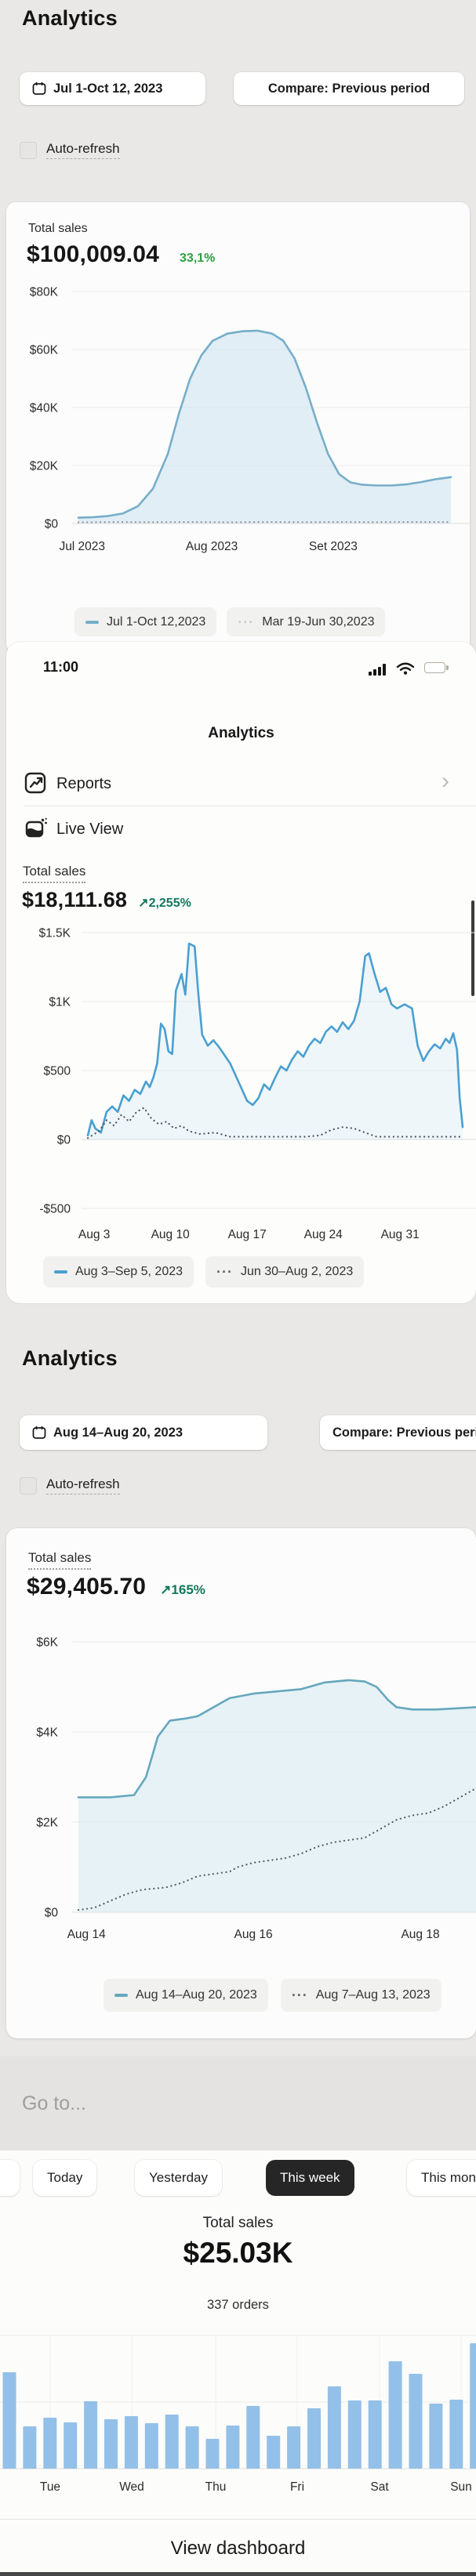 This screenshot has height=2576, width=476. What do you see at coordinates (156, 621) in the screenshot?
I see `legend-label: Jul 1-Oct 12,2023` at bounding box center [156, 621].